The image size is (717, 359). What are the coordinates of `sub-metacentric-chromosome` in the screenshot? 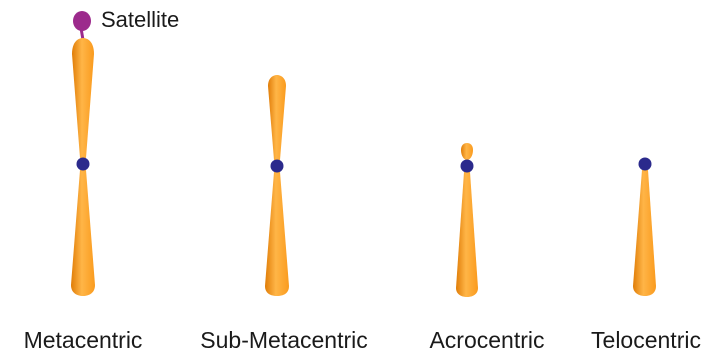 It's located at (277, 185).